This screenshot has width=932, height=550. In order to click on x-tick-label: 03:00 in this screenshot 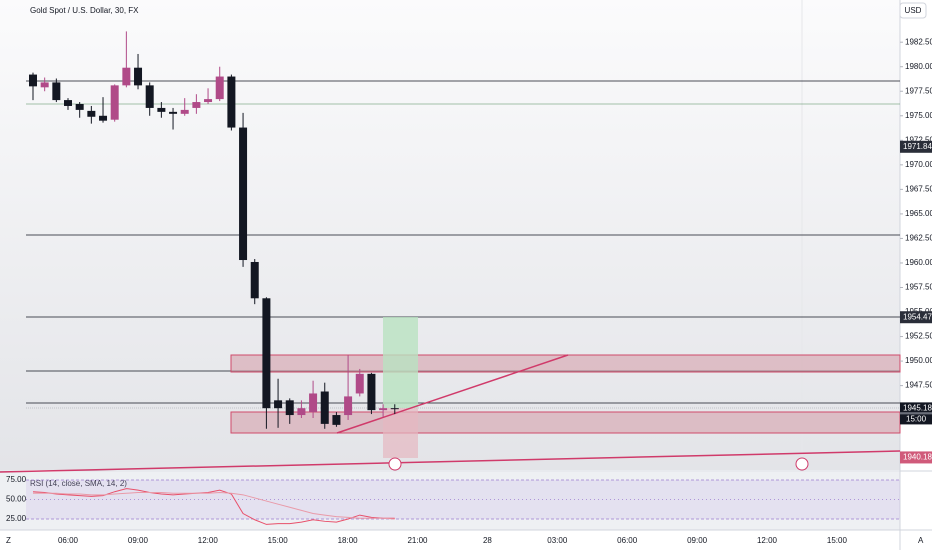, I will do `click(557, 540)`.